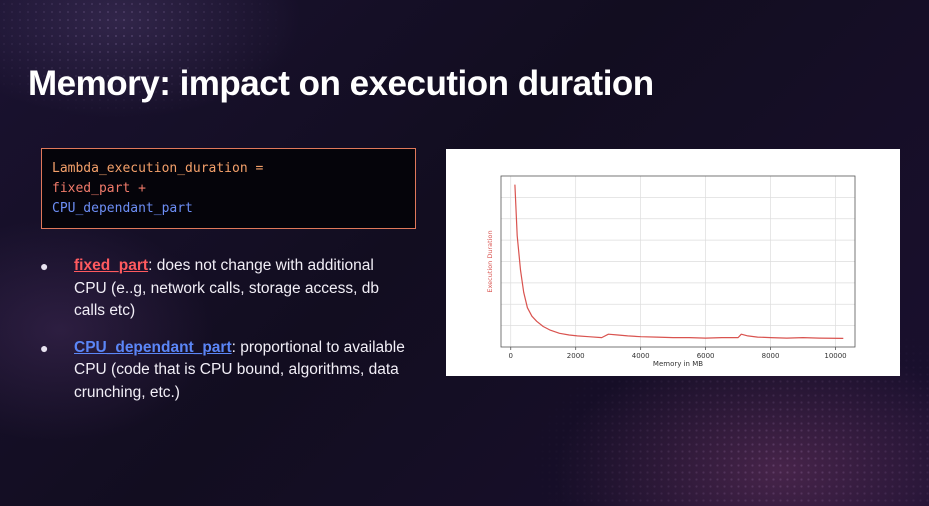 The width and height of the screenshot is (929, 506). What do you see at coordinates (771, 356) in the screenshot?
I see `x-tick-label: 8000` at bounding box center [771, 356].